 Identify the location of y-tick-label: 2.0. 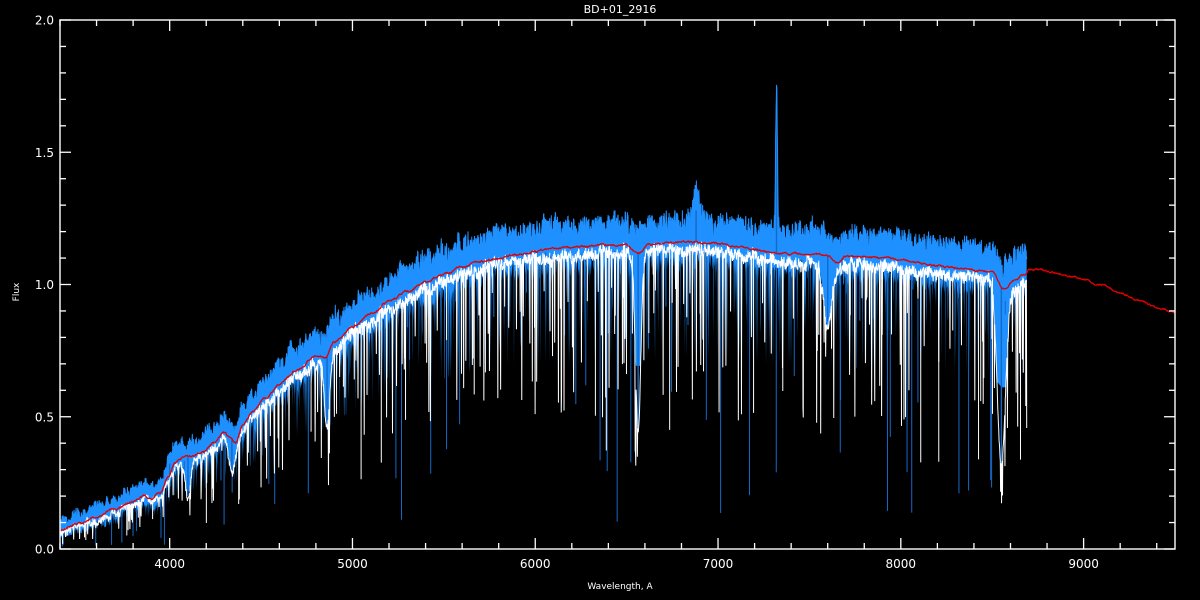
(44, 21).